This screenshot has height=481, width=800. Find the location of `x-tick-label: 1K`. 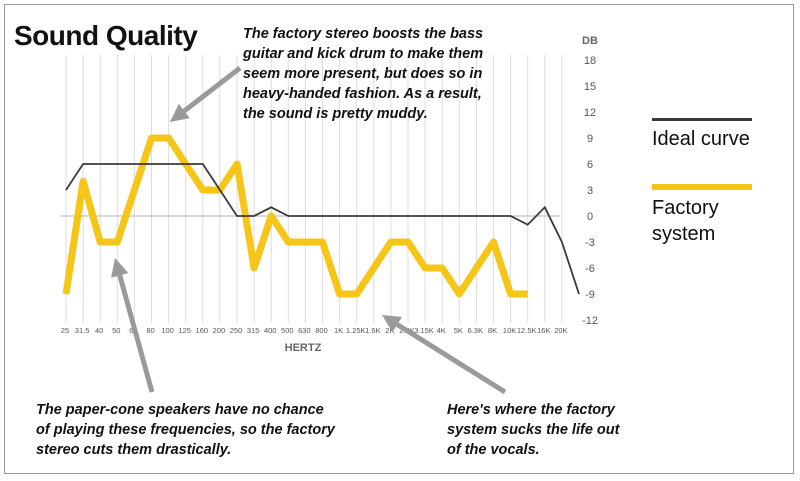

x-tick-label: 1K is located at coordinates (338, 330).